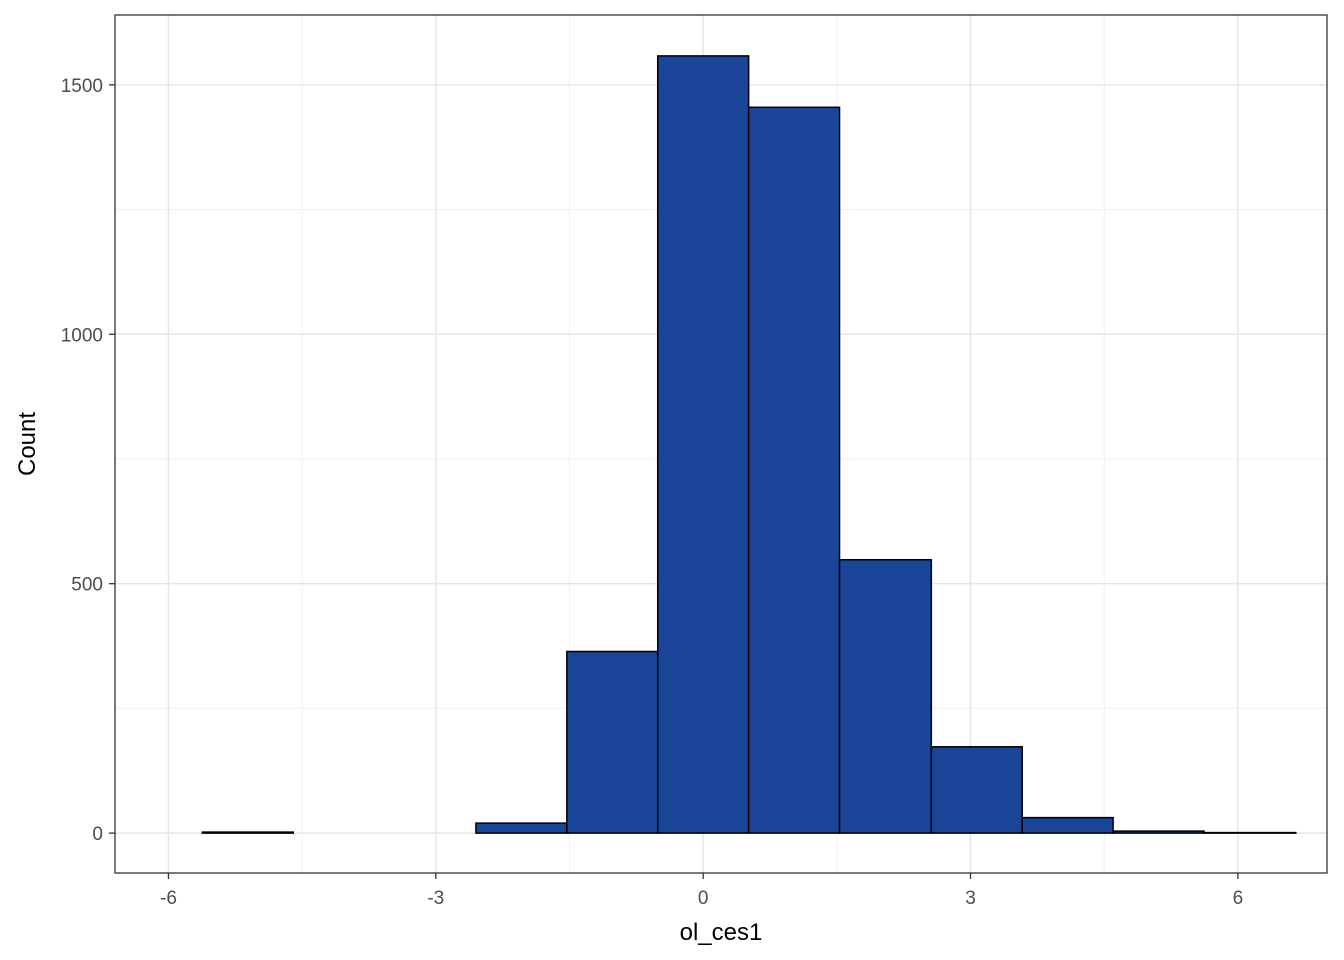 Image resolution: width=1344 pixels, height=960 pixels. What do you see at coordinates (27, 444) in the screenshot?
I see `y-axis-title: Count` at bounding box center [27, 444].